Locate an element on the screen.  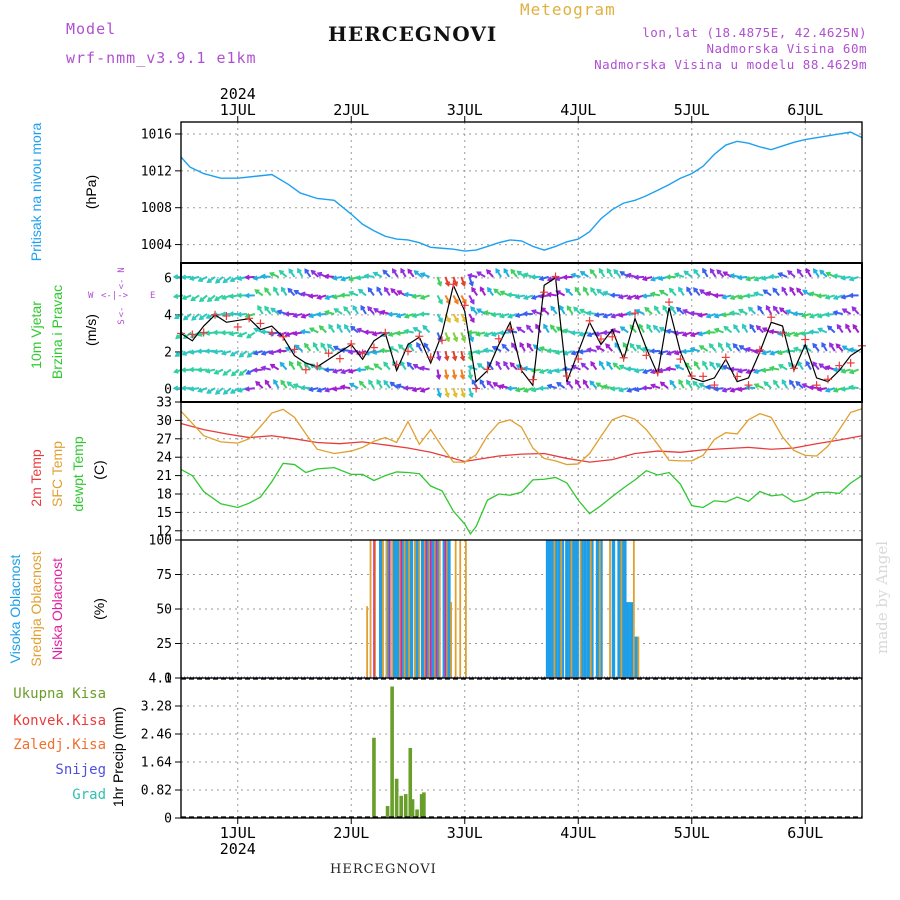
x-day-label-bottom: 5JUL is located at coordinates (692, 833).